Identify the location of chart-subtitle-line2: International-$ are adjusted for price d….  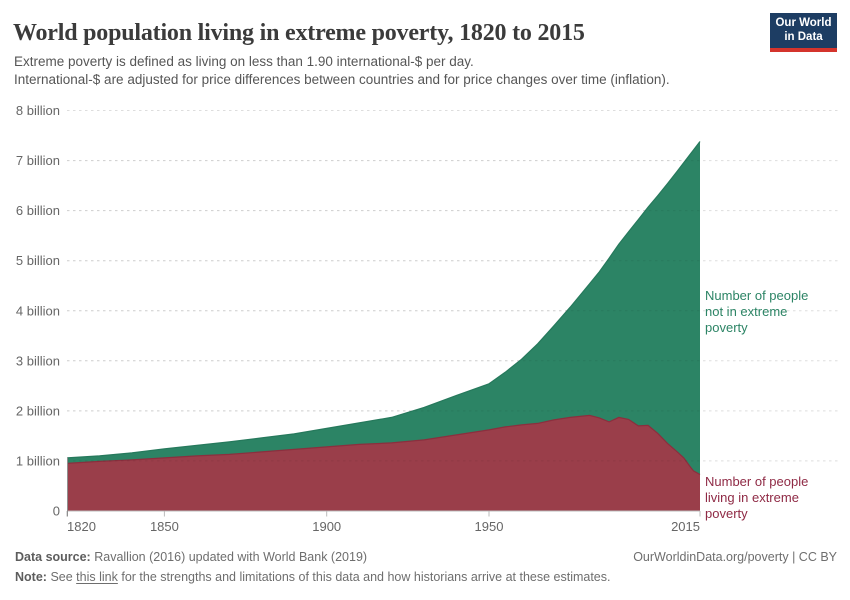
(342, 79).